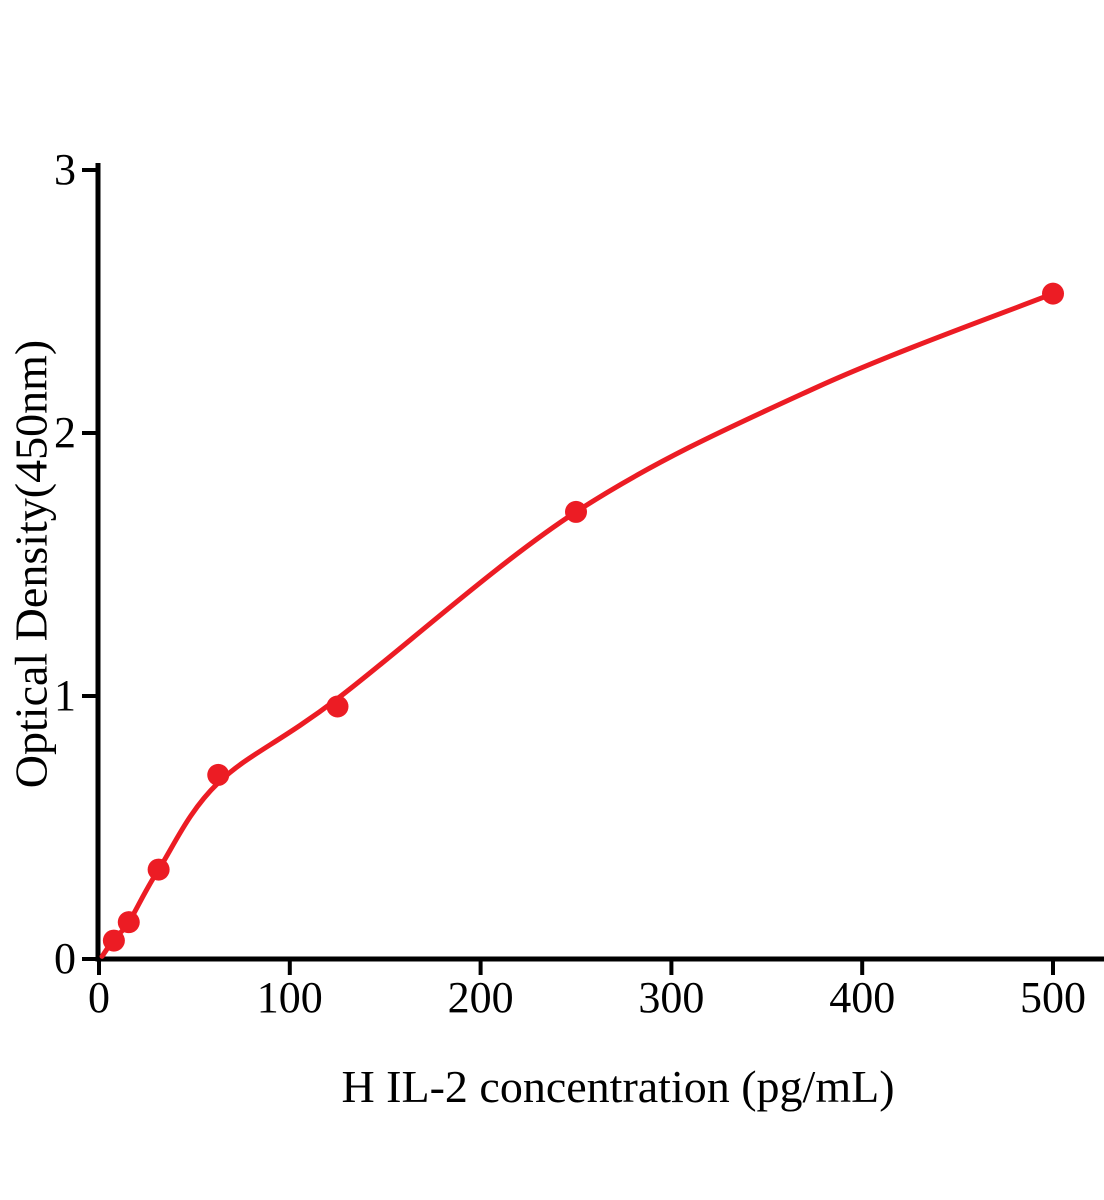 The height and width of the screenshot is (1200, 1104). Describe the element at coordinates (290, 997) in the screenshot. I see `x-tick-label: 100` at that location.